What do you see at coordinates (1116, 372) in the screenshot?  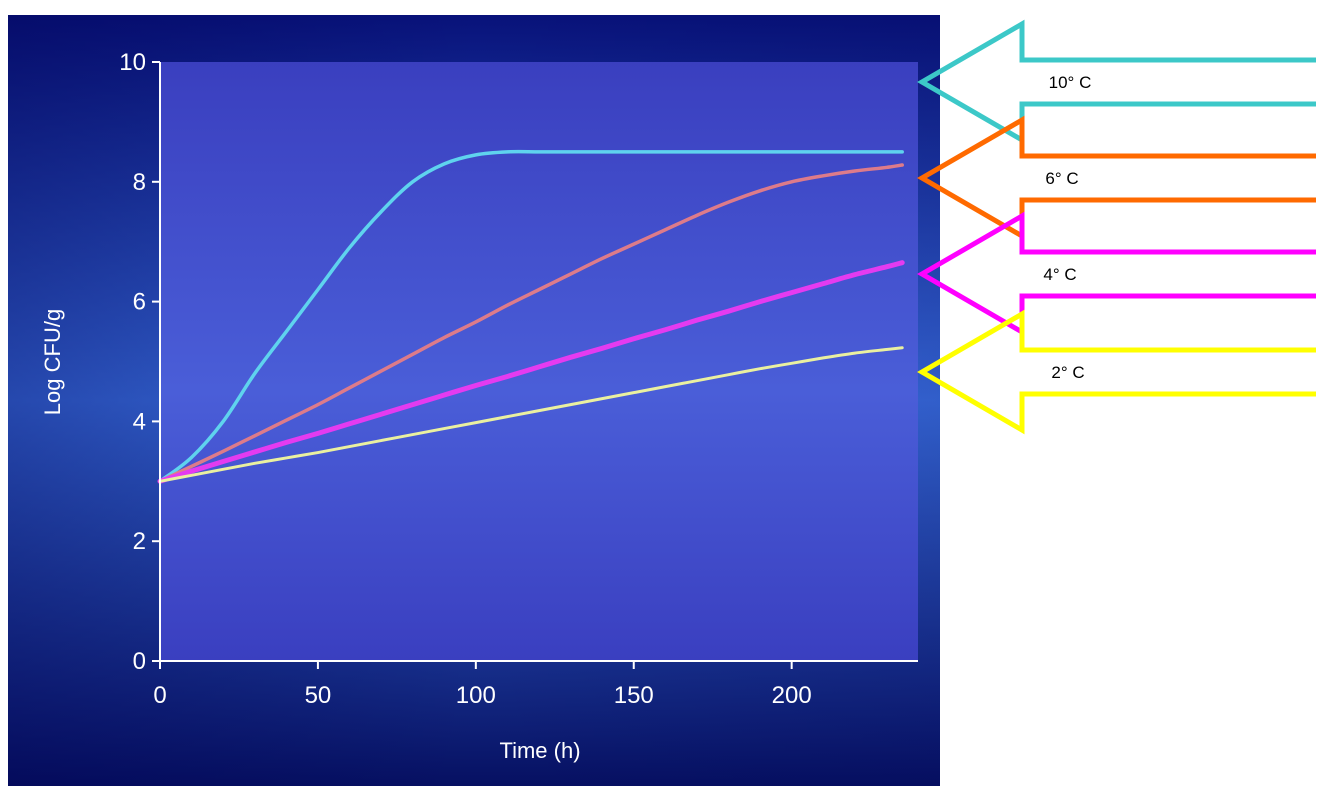 I see `arrow-2-c` at bounding box center [1116, 372].